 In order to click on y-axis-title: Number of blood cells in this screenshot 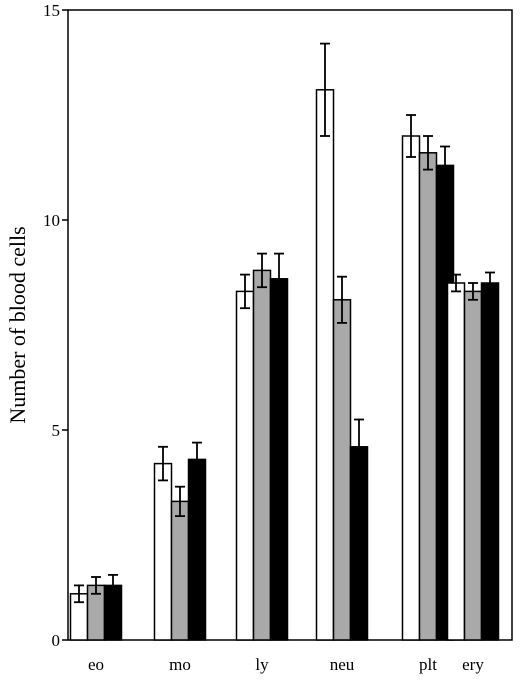, I will do `click(17, 324)`.